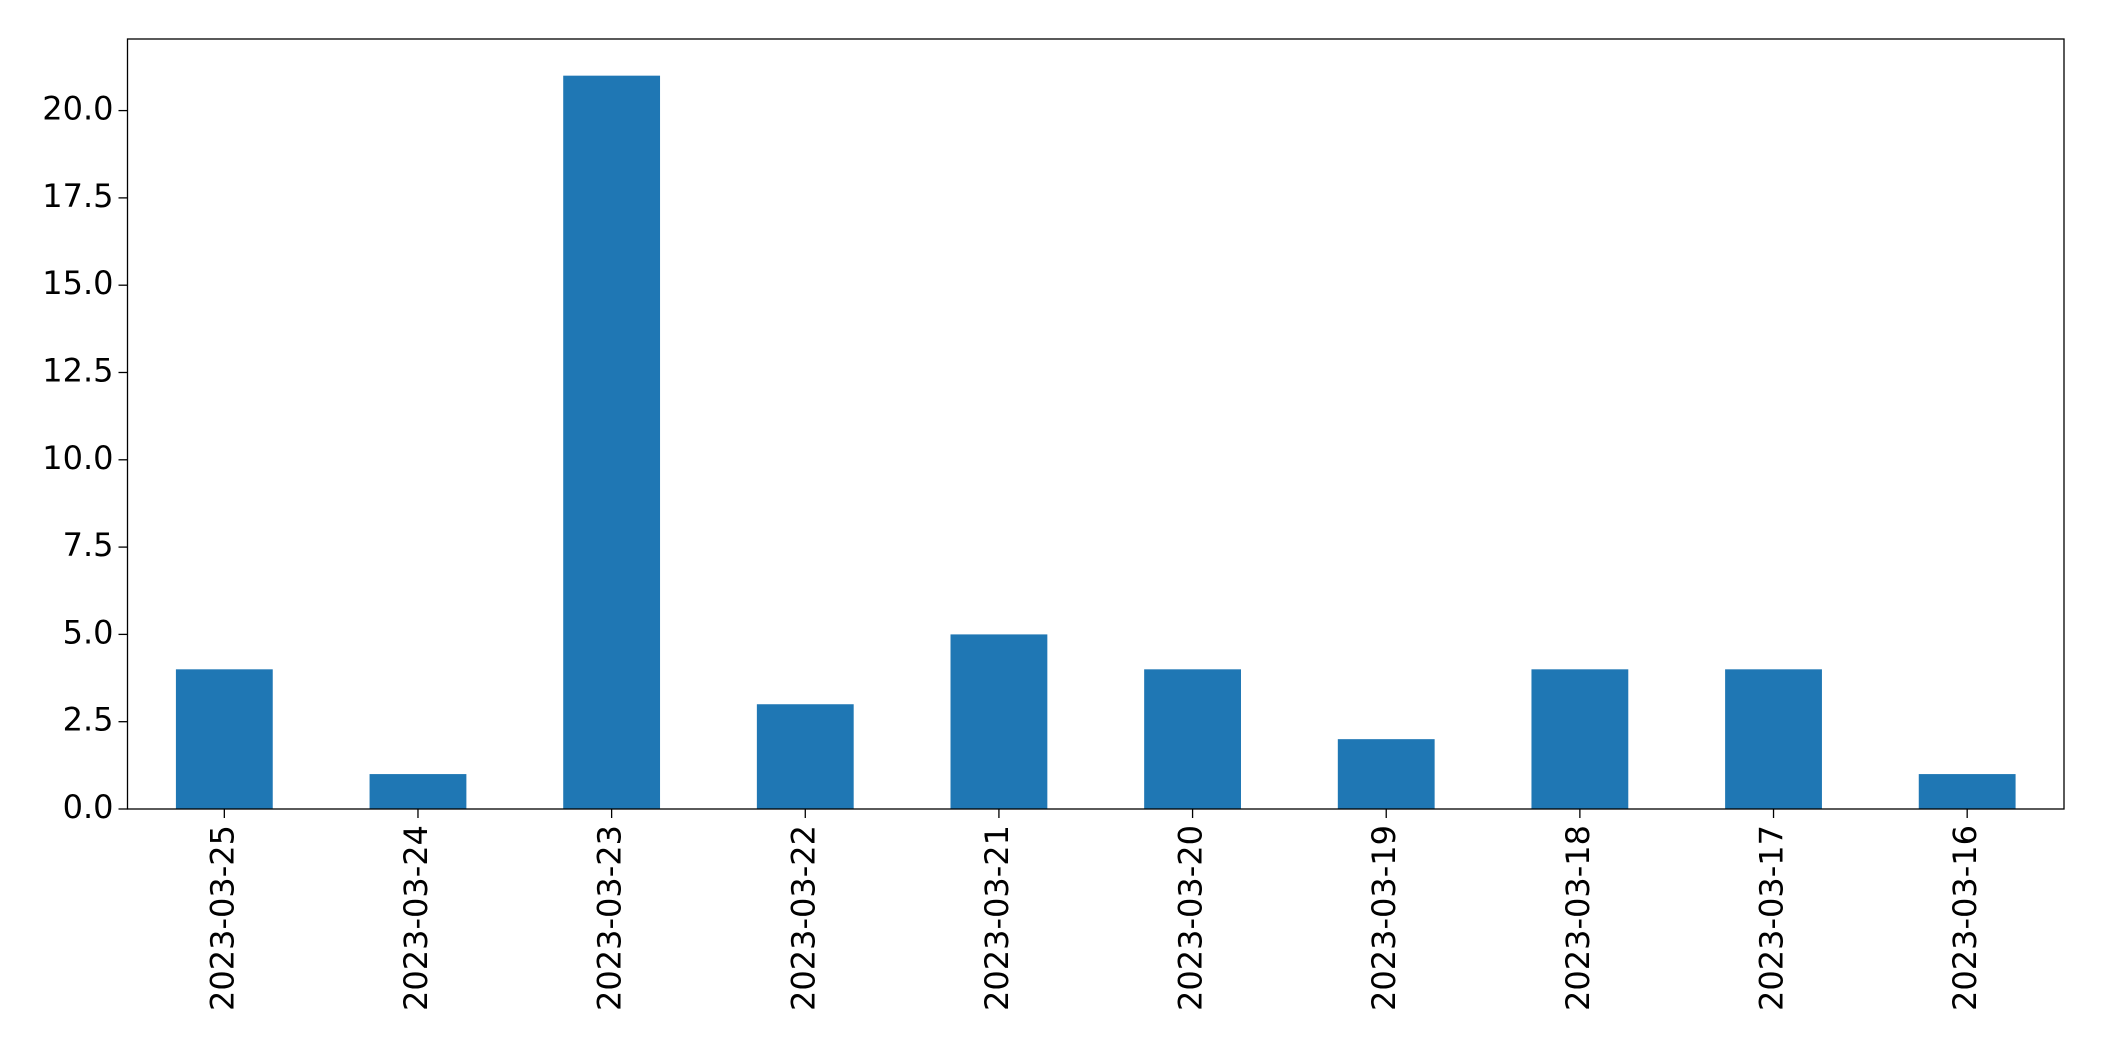  Describe the element at coordinates (77, 196) in the screenshot. I see `y-tick-label: 17.5` at that location.